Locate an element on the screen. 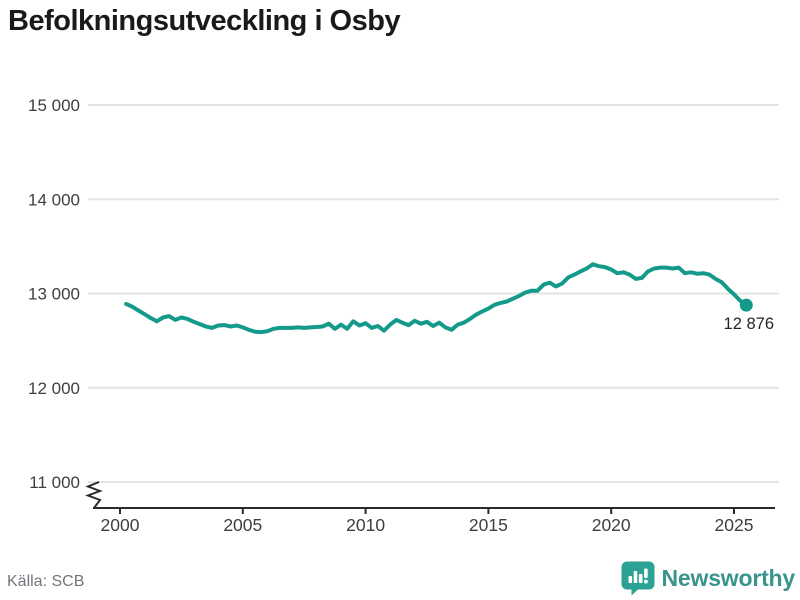  x-tick-label: 2025 is located at coordinates (734, 525).